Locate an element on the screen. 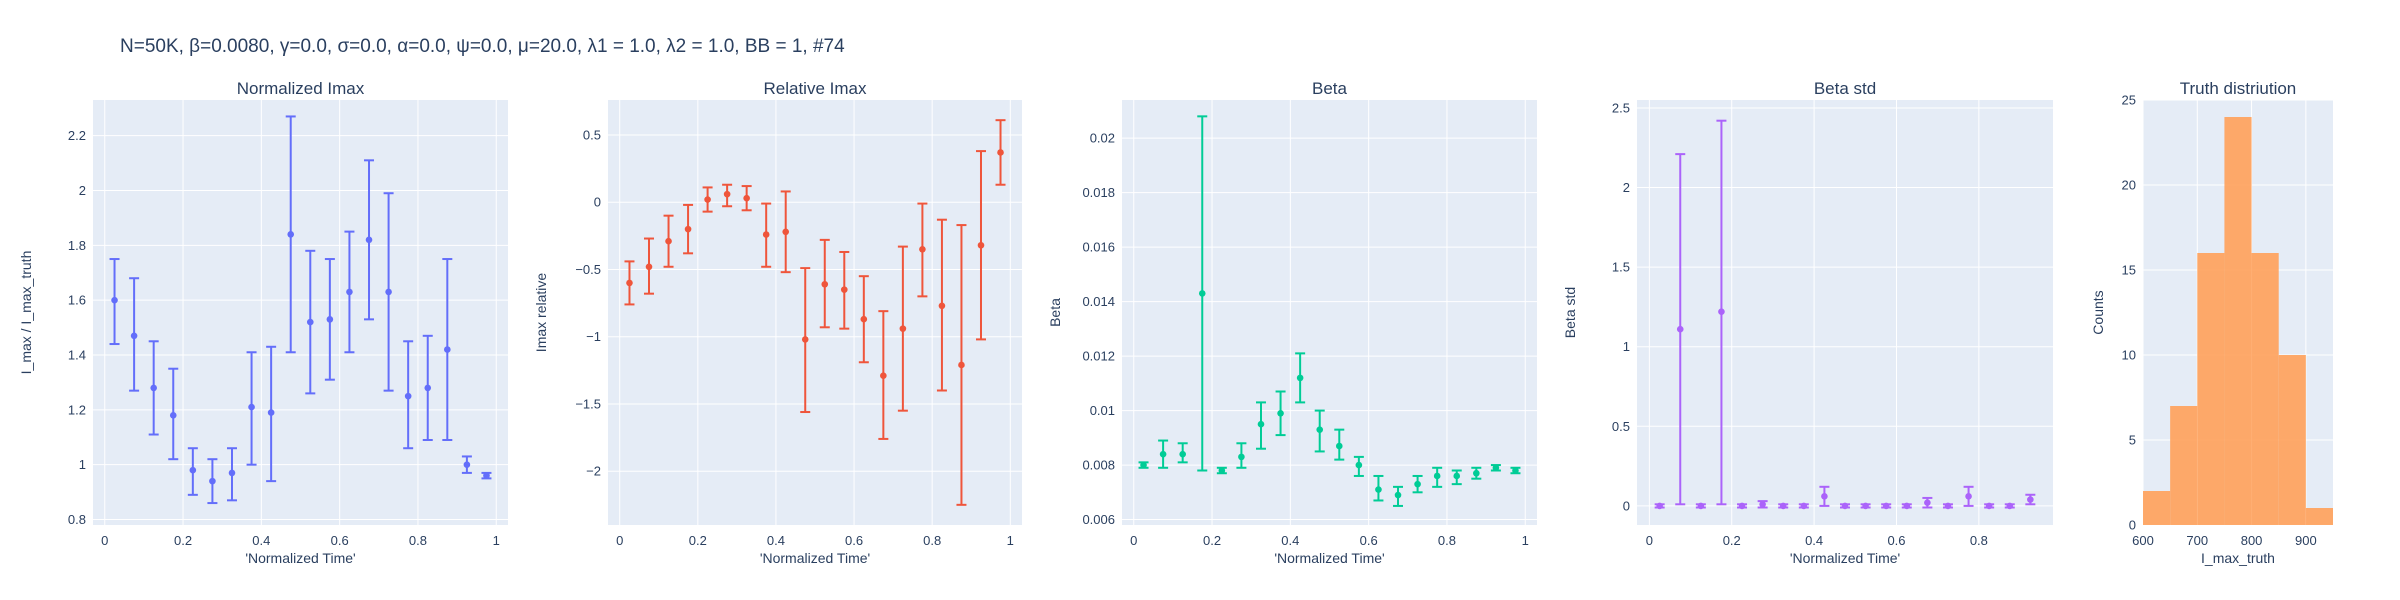 The width and height of the screenshot is (2400, 600). y-tick-label: −0.5 is located at coordinates (588, 269).